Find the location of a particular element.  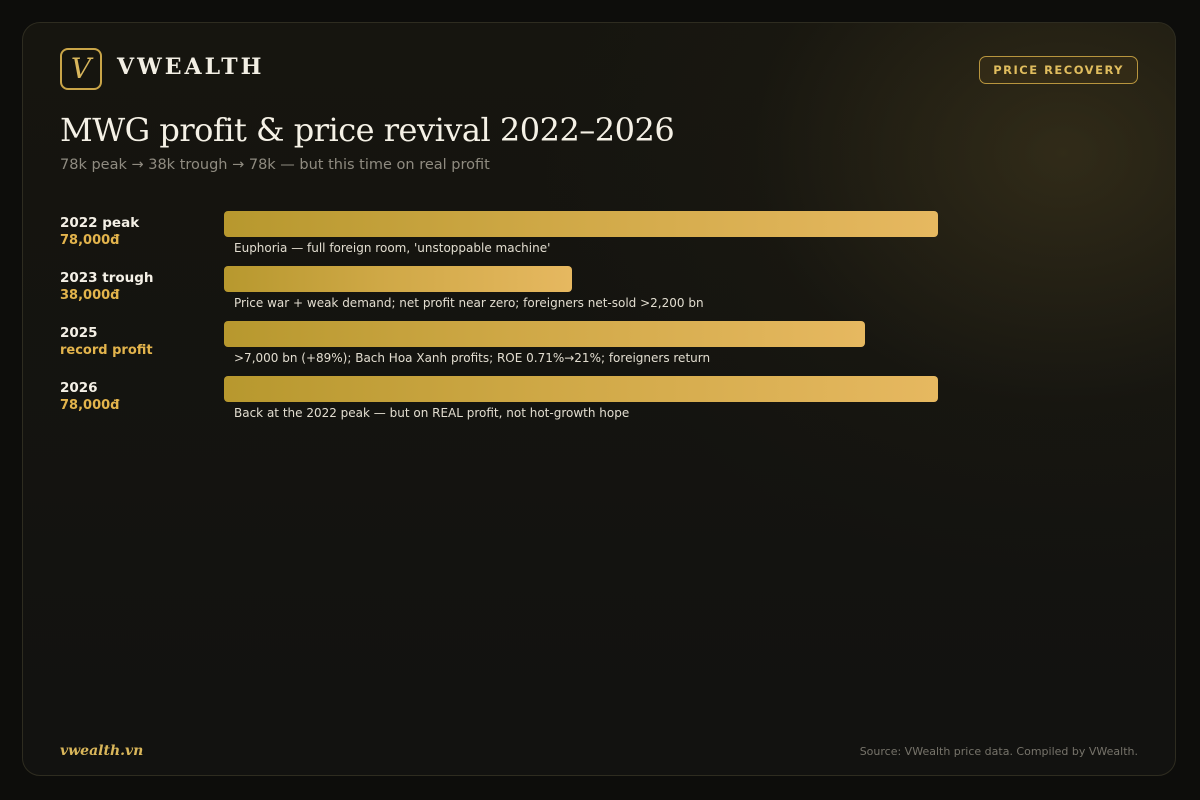

footer-site: vwealth.vn is located at coordinates (102, 751).